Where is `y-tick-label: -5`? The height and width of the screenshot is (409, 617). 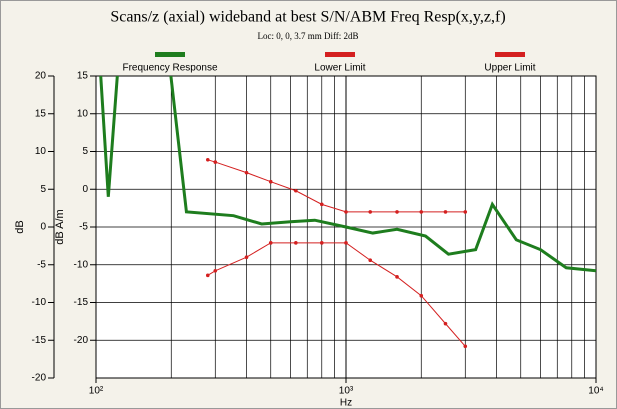 y-tick-label: -5 is located at coordinates (41, 264).